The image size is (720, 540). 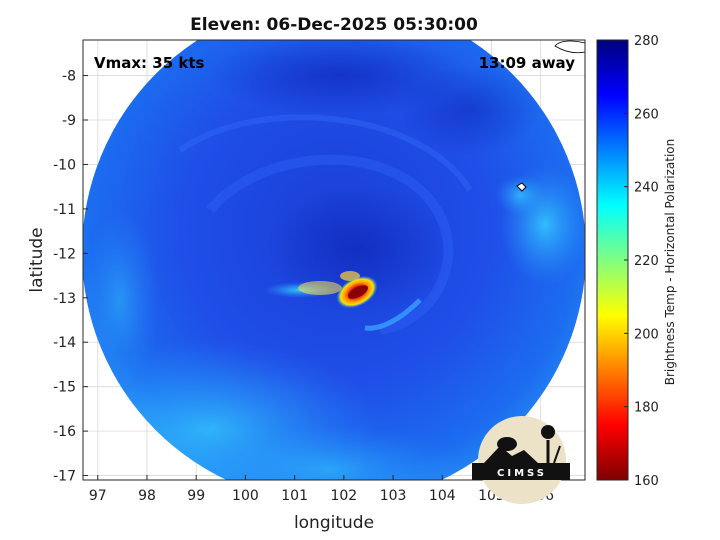 What do you see at coordinates (64, 388) in the screenshot?
I see `y-tick-label: -15` at bounding box center [64, 388].